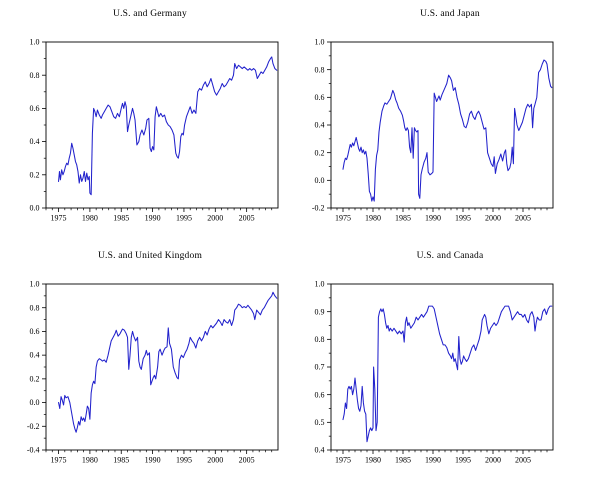 This screenshot has width=600, height=484. Describe the element at coordinates (33, 450) in the screenshot. I see `svg-text: -0.4` at that location.